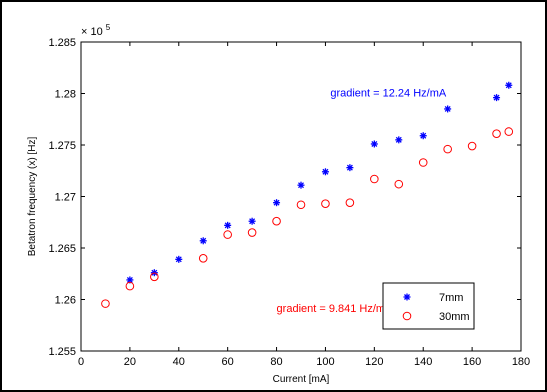 The height and width of the screenshot is (392, 547). What do you see at coordinates (65, 301) in the screenshot?
I see `y-tick-label: 1.26` at bounding box center [65, 301].